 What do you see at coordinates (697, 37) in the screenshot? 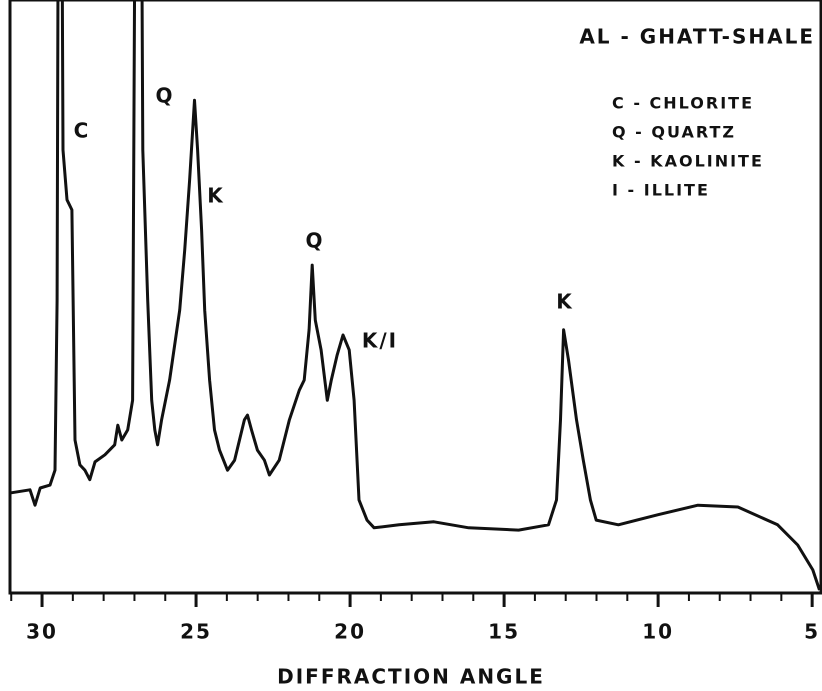
I see `chart-title: AL - GHATT-SHALE` at bounding box center [697, 37].